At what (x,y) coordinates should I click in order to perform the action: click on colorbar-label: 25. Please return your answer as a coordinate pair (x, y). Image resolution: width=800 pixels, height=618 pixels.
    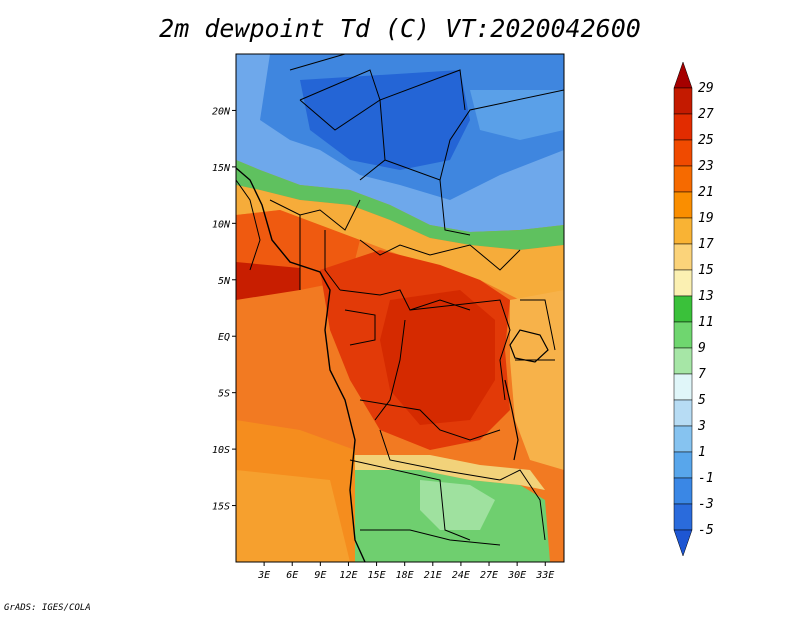
    Looking at the image, I should click on (706, 140).